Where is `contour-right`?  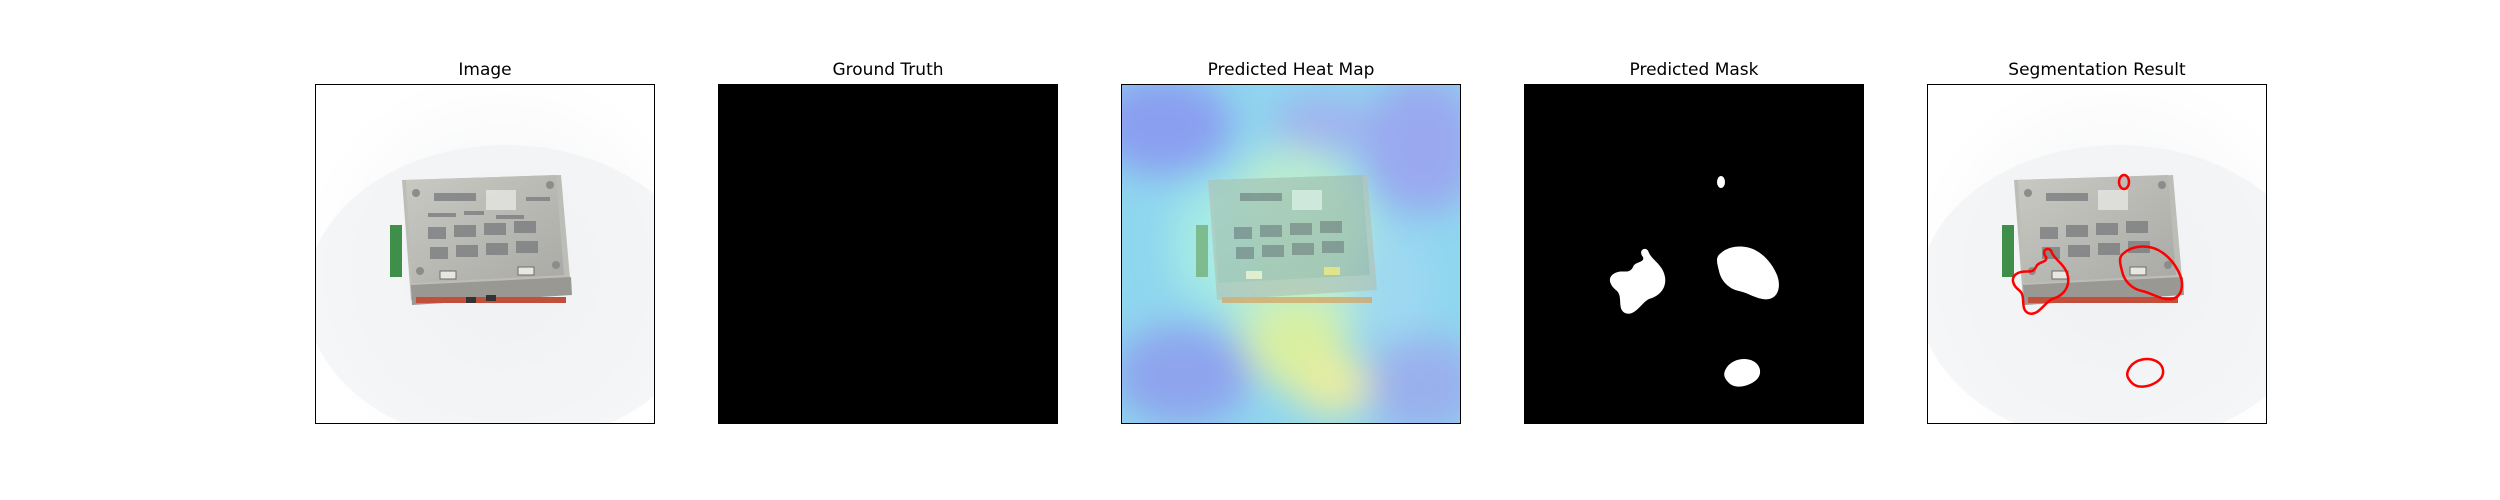
contour-right is located at coordinates (2151, 273).